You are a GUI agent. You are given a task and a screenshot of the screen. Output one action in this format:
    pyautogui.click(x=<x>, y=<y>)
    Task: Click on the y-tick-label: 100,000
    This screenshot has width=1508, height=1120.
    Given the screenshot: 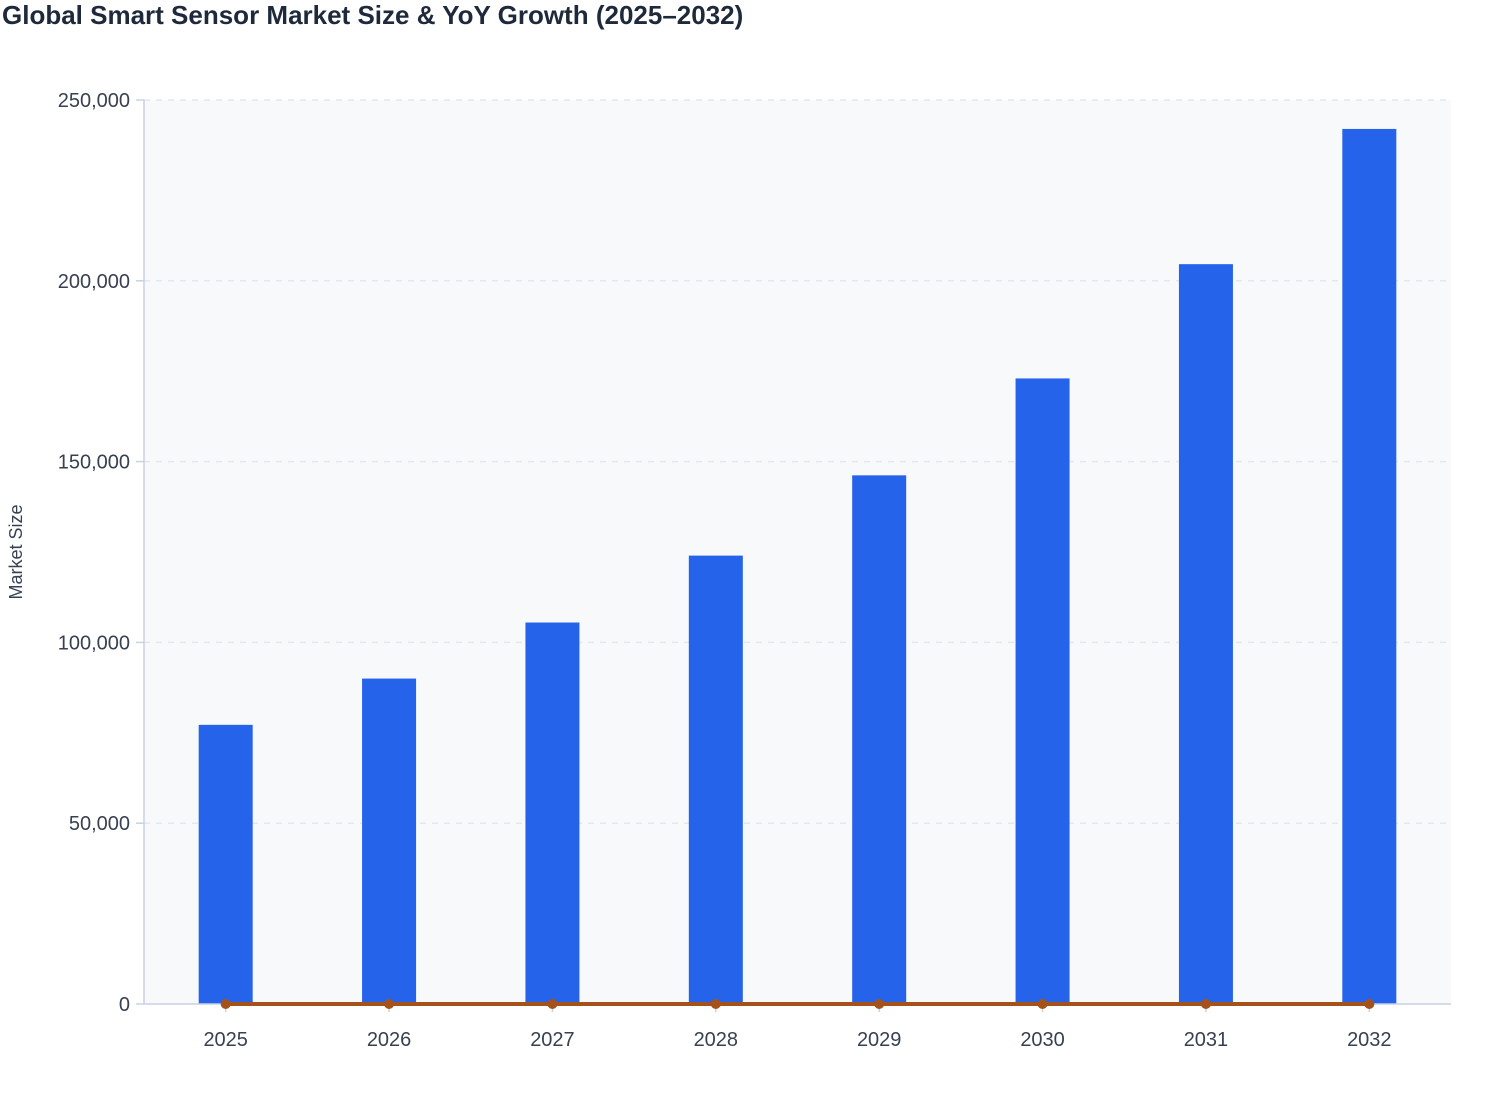 What is the action you would take?
    pyautogui.click(x=94, y=643)
    